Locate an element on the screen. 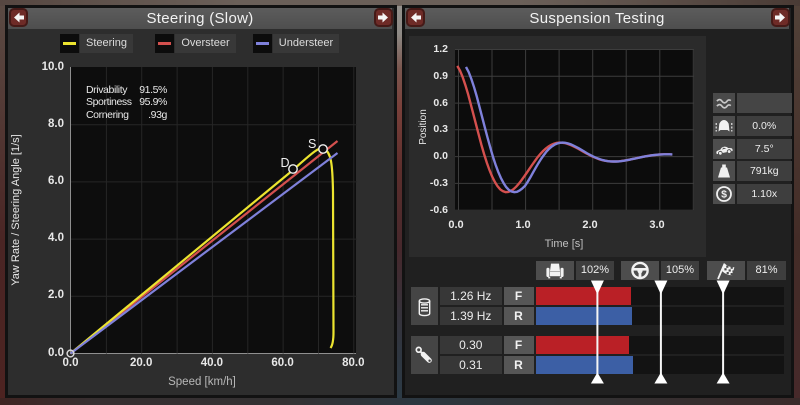 This screenshot has height=405, width=800. svg-text: S is located at coordinates (312, 144).